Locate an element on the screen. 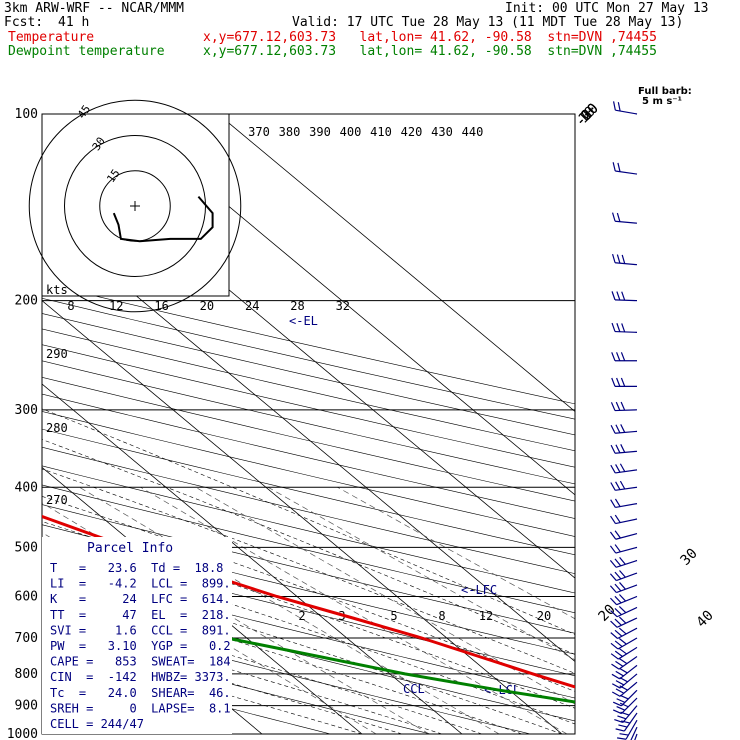  pressure-tick-label: 1000 is located at coordinates (22, 733).